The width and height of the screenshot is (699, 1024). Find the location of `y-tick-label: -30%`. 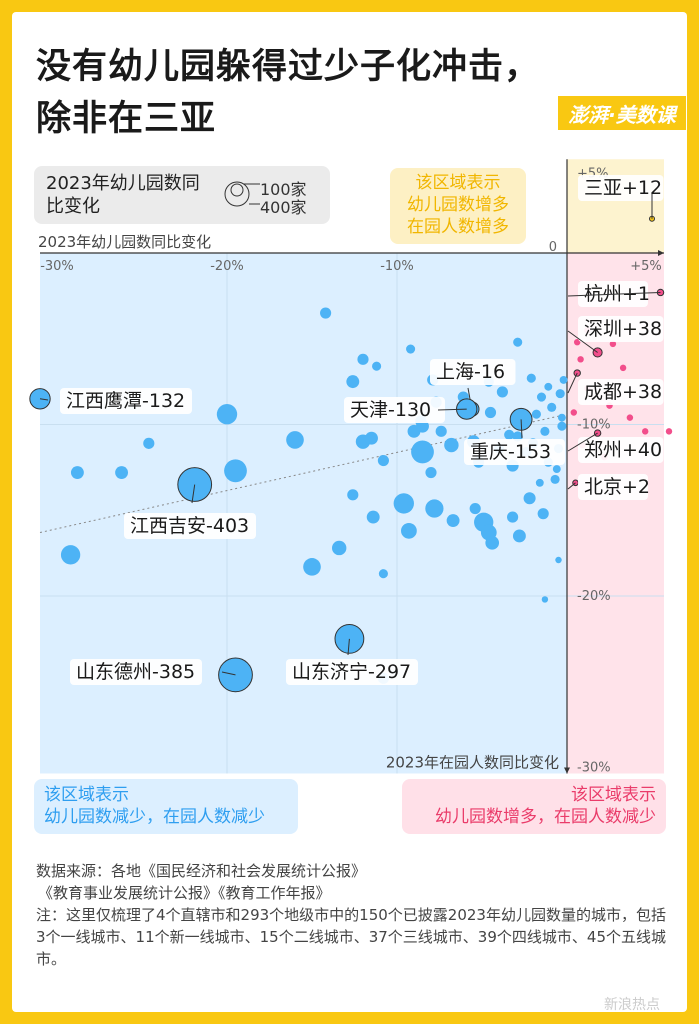

y-tick-label: -30% is located at coordinates (594, 768).